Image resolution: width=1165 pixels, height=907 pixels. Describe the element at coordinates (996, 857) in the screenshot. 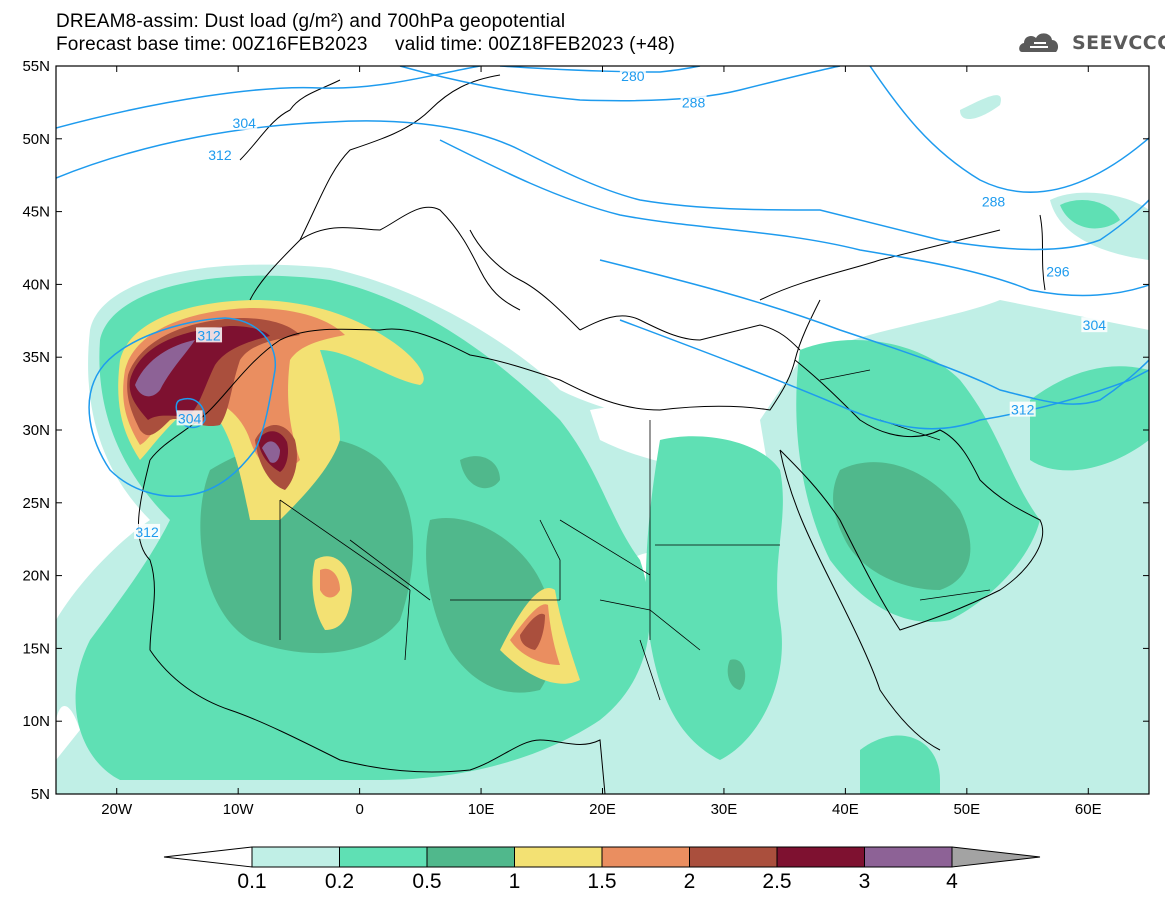

I see `colorbar-over-triangle` at that location.